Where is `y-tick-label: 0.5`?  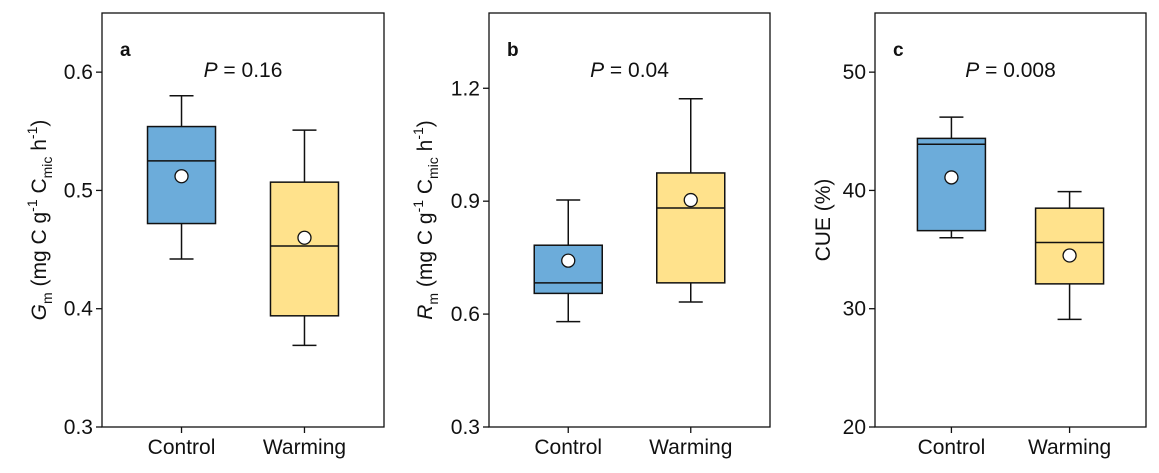 y-tick-label: 0.5 is located at coordinates (78, 190).